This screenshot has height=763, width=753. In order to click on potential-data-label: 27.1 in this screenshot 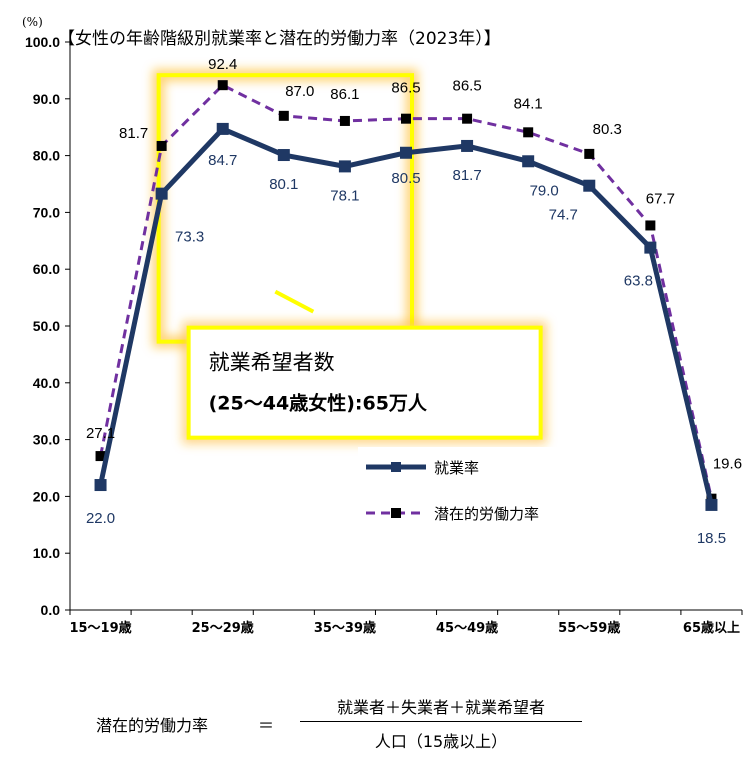, I will do `click(100, 433)`.